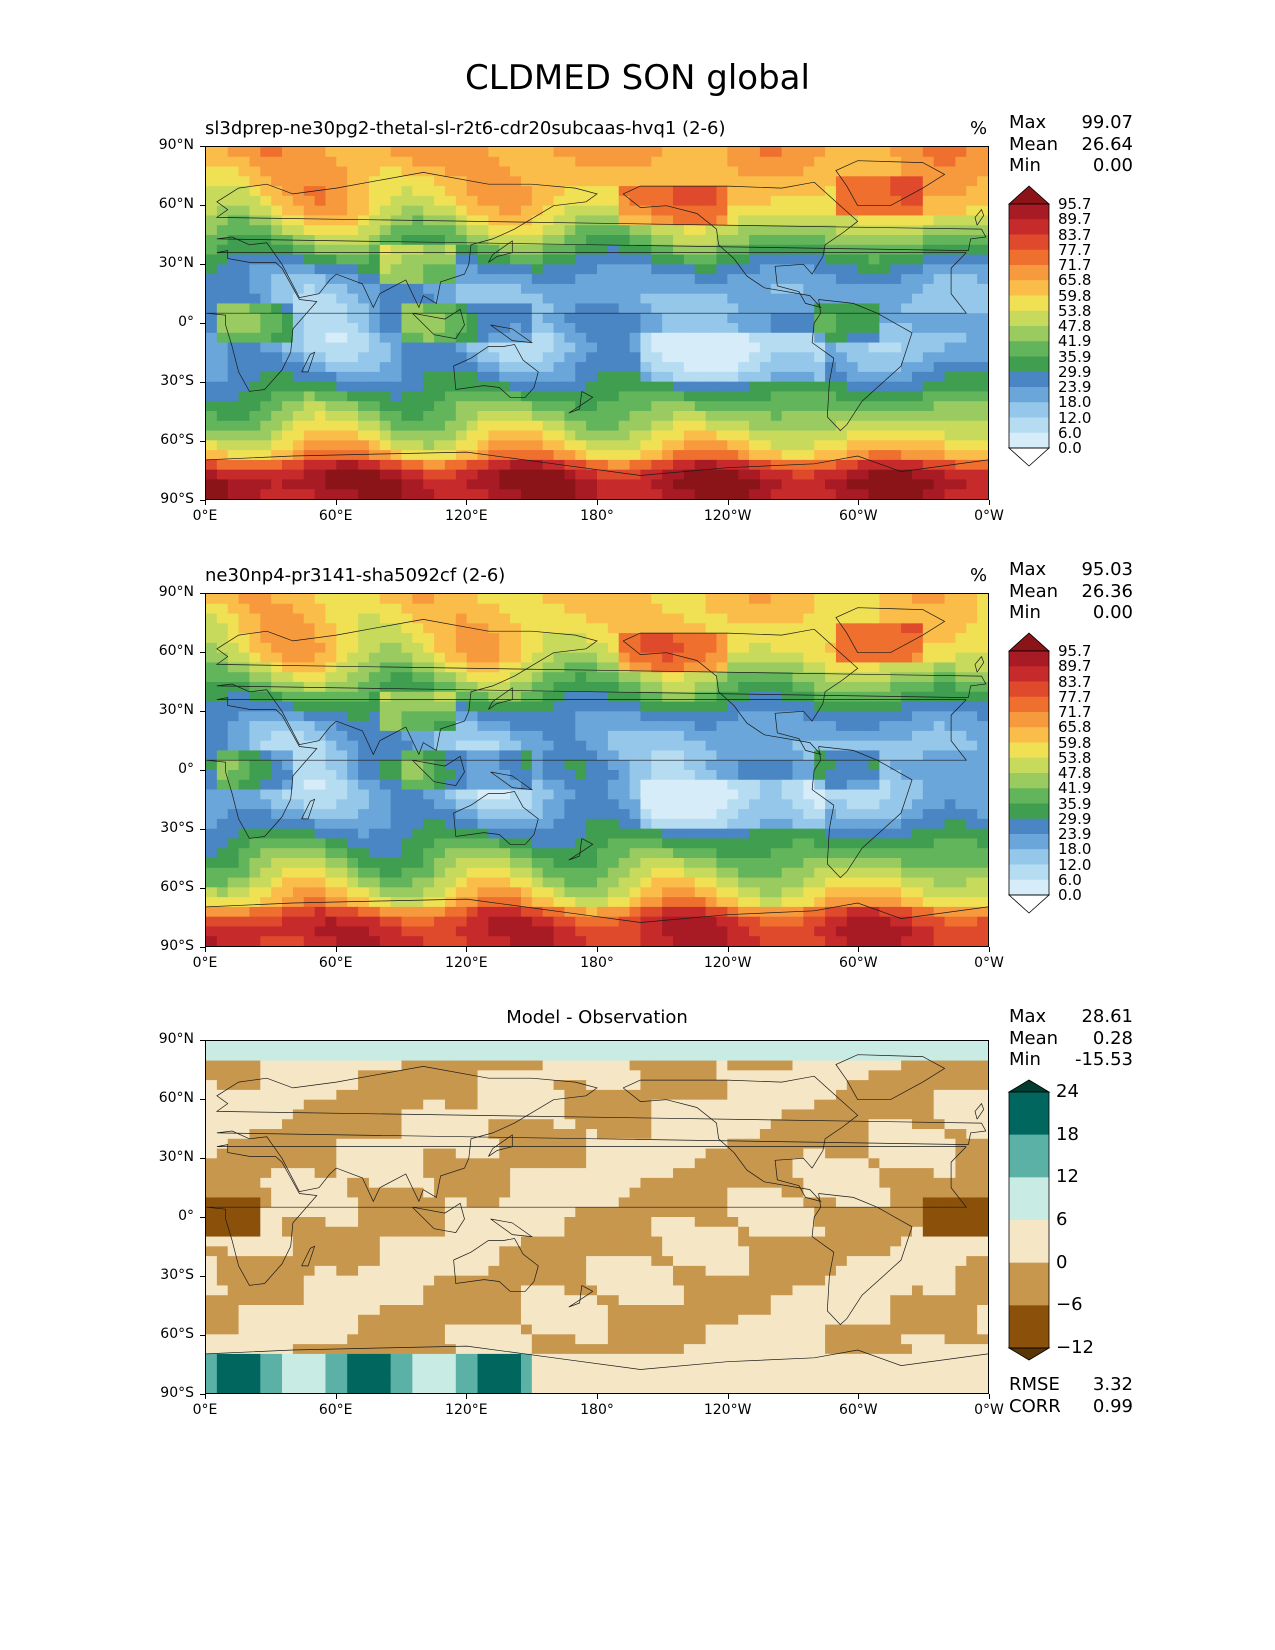 This screenshot has width=1275, height=1650. I want to click on coastline, so click(601, 240).